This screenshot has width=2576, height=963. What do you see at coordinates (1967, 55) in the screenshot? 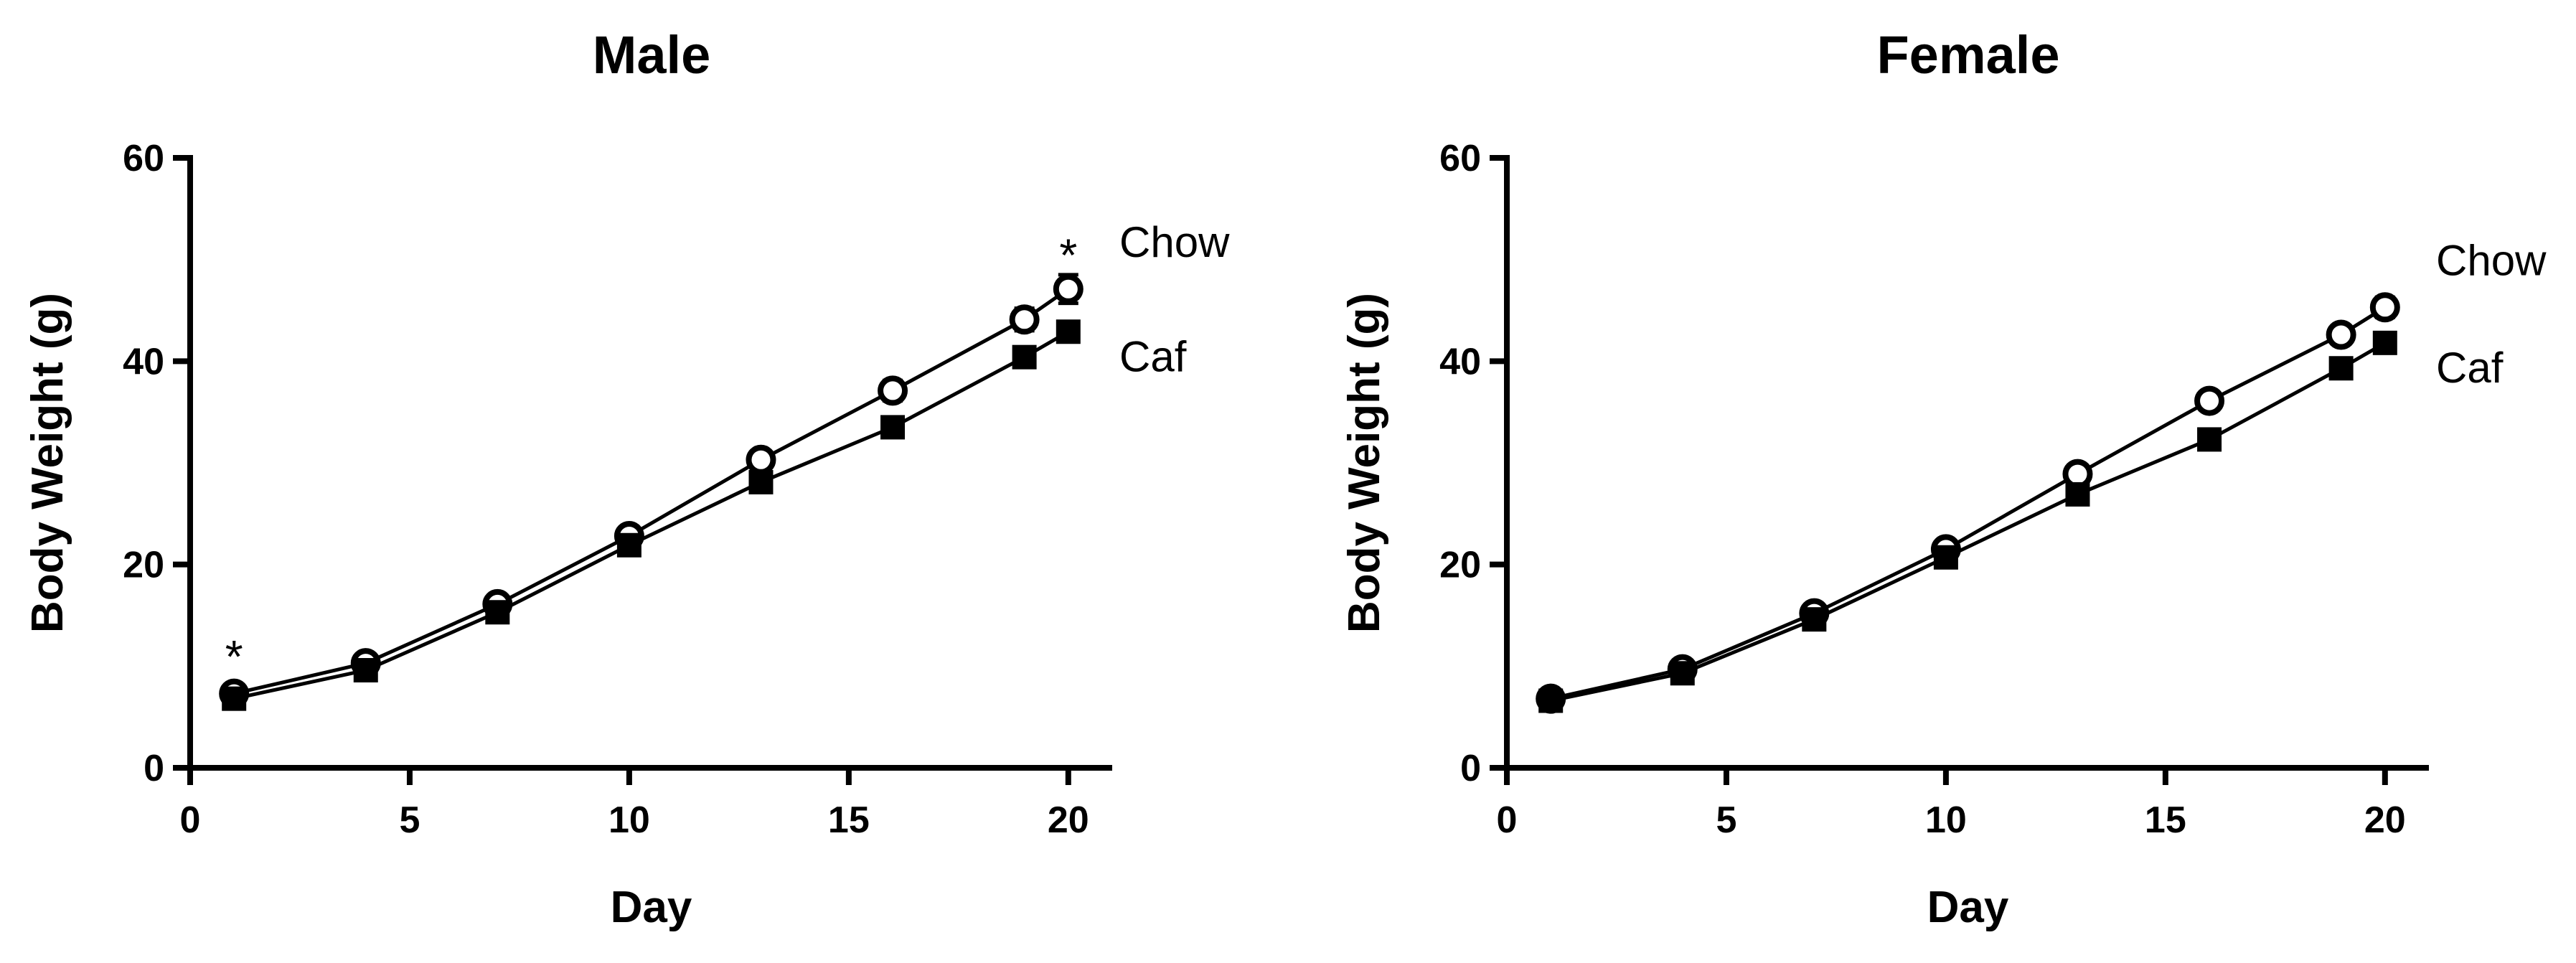
I see `chart-title: Female` at bounding box center [1967, 55].